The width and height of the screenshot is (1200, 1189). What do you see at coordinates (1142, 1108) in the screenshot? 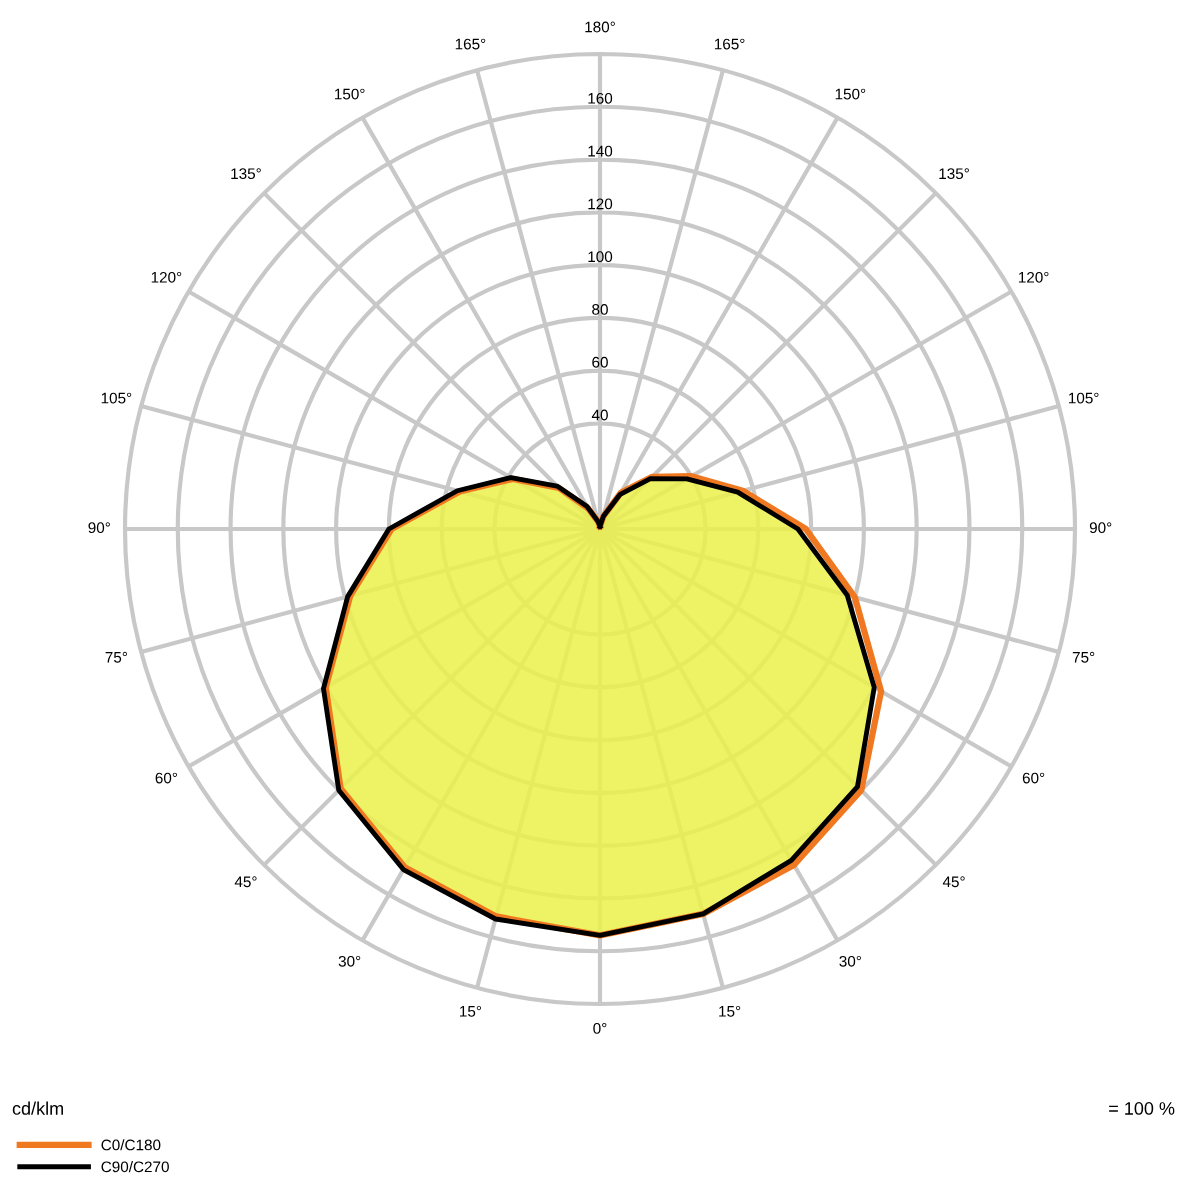
I see `text: = 100 %` at bounding box center [1142, 1108].